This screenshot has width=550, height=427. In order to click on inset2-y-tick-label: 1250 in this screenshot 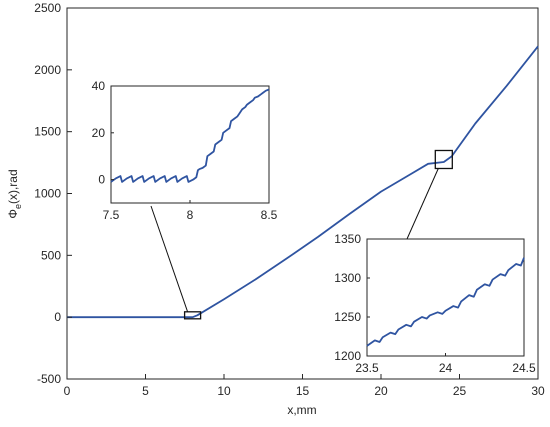, I will do `click(347, 317)`.